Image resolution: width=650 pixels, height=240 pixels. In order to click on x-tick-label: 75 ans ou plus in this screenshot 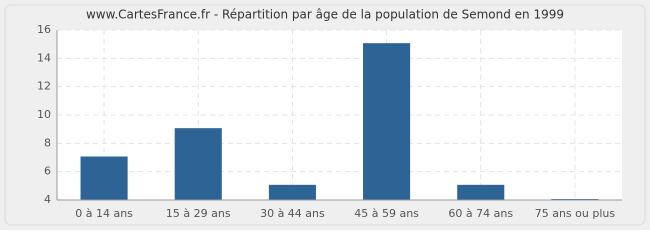, I will do `click(575, 213)`.